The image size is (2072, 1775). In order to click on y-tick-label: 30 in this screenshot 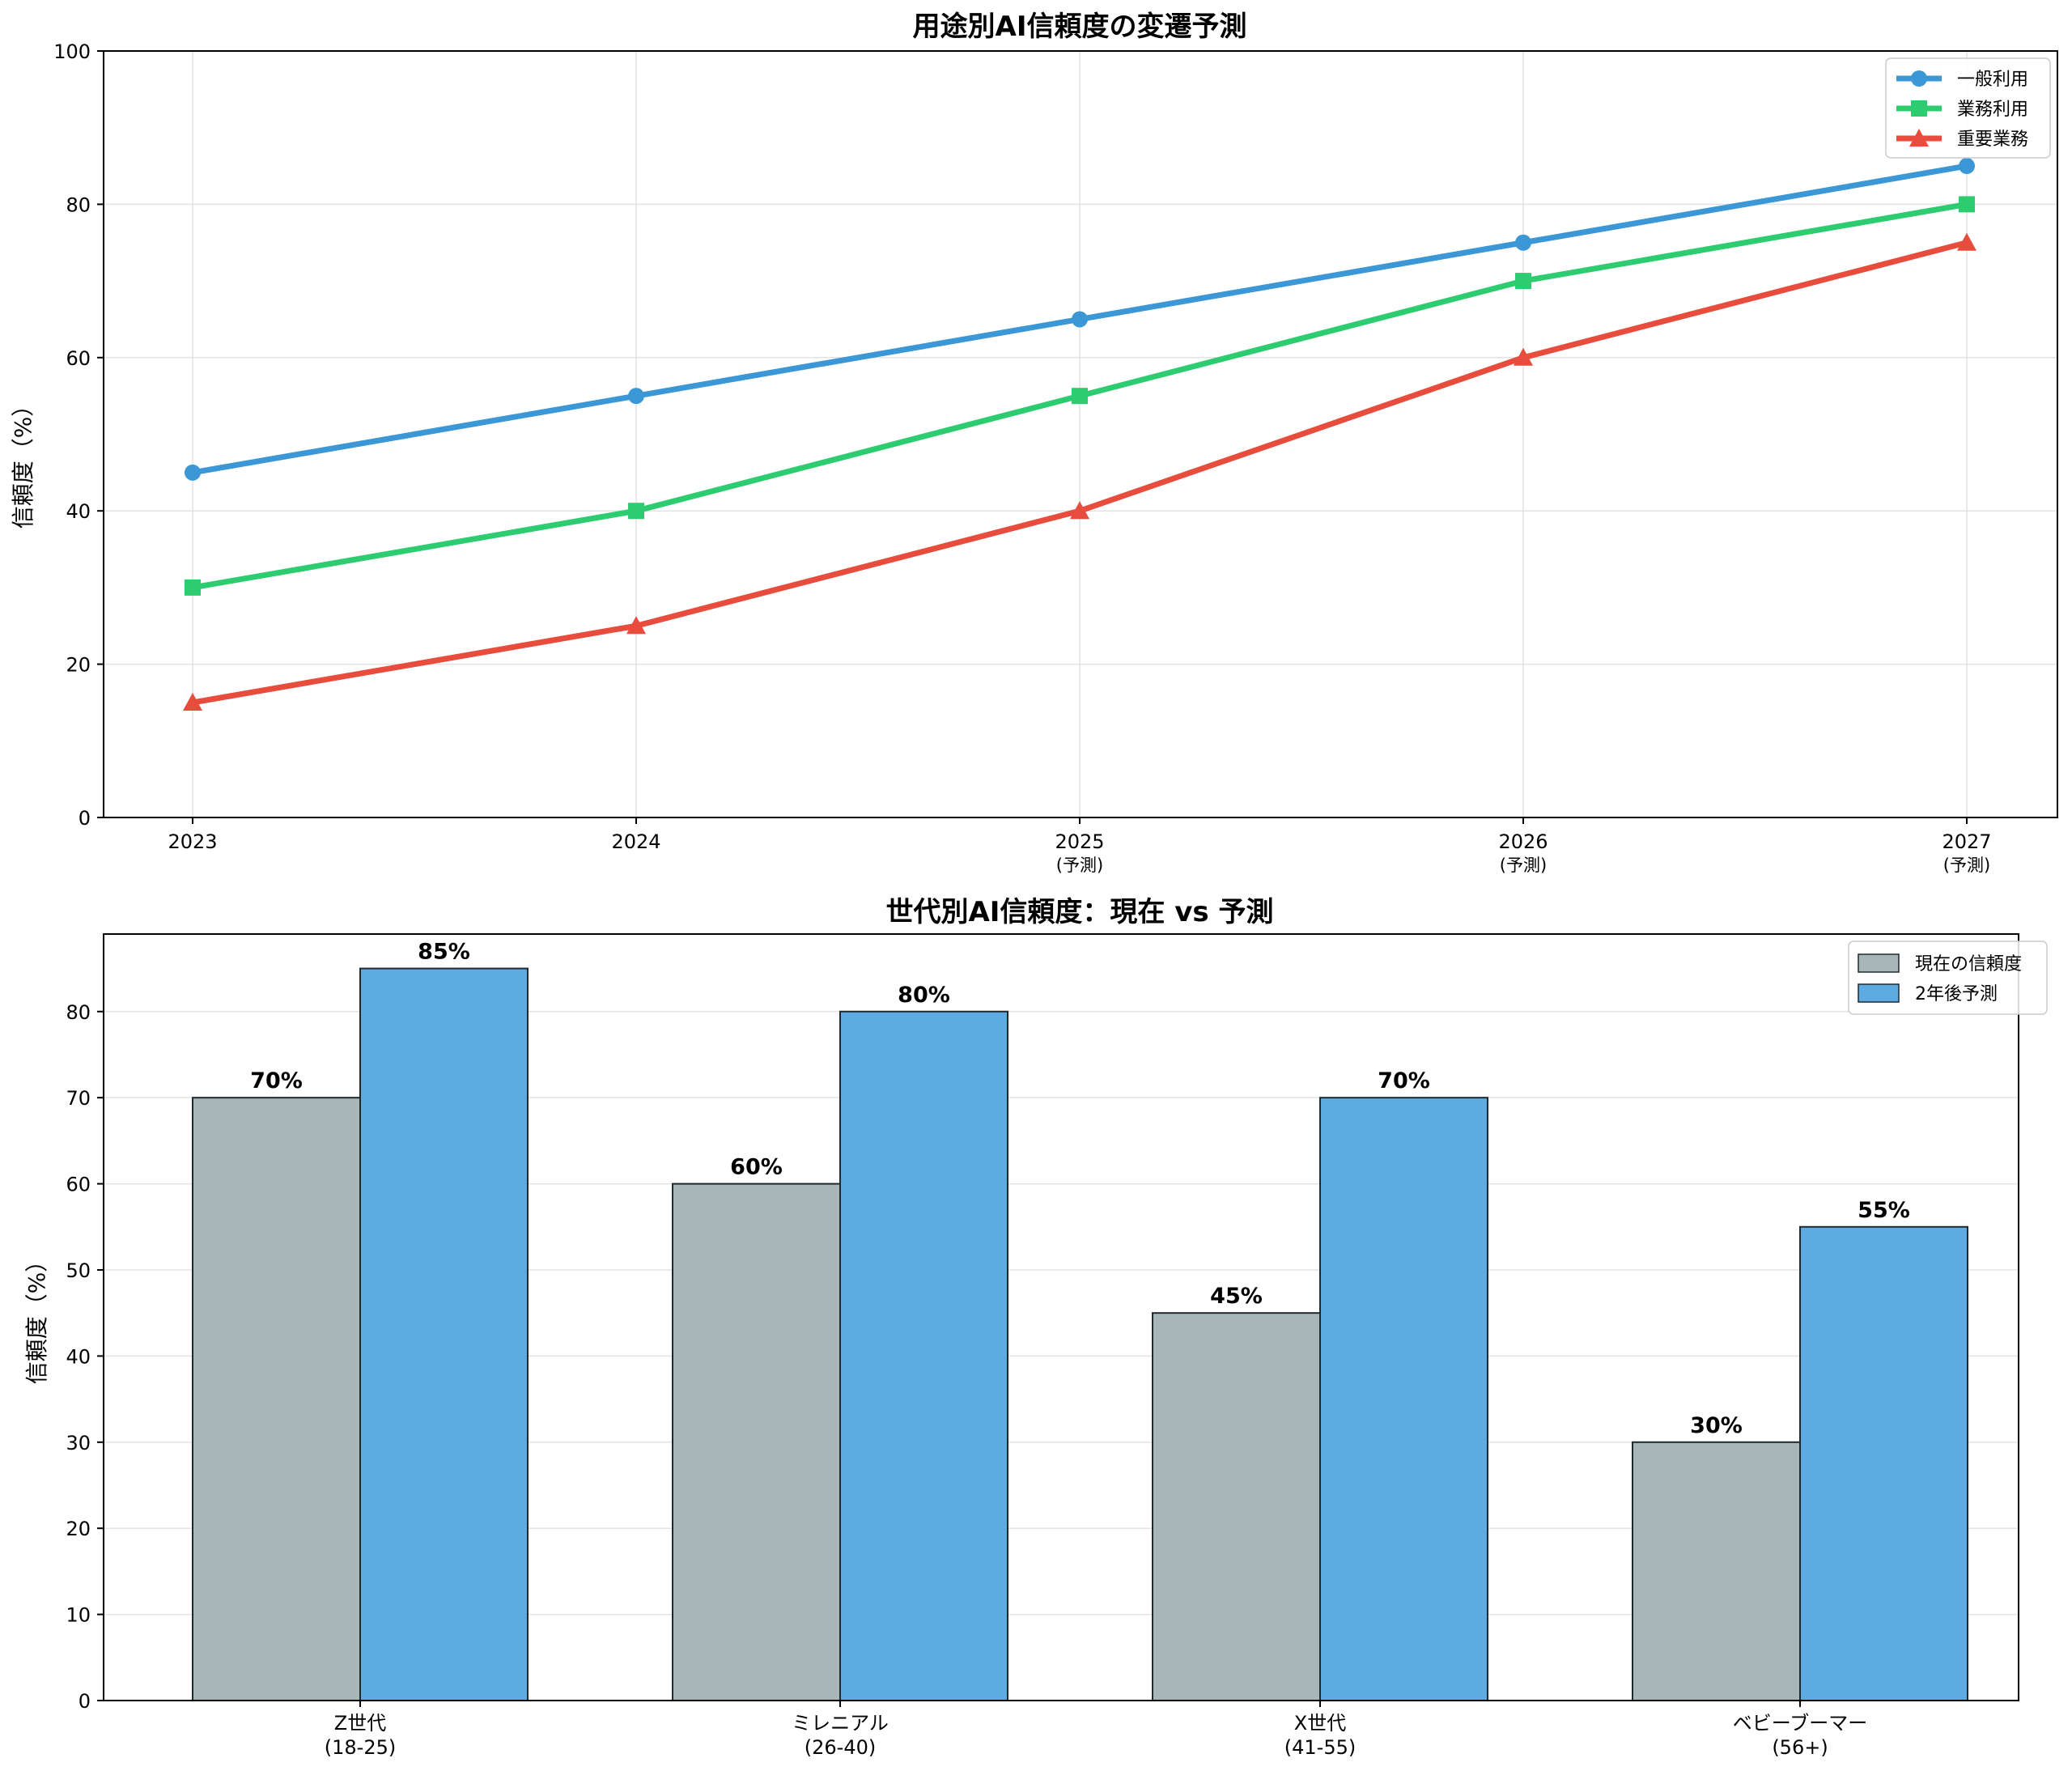, I will do `click(78, 1443)`.